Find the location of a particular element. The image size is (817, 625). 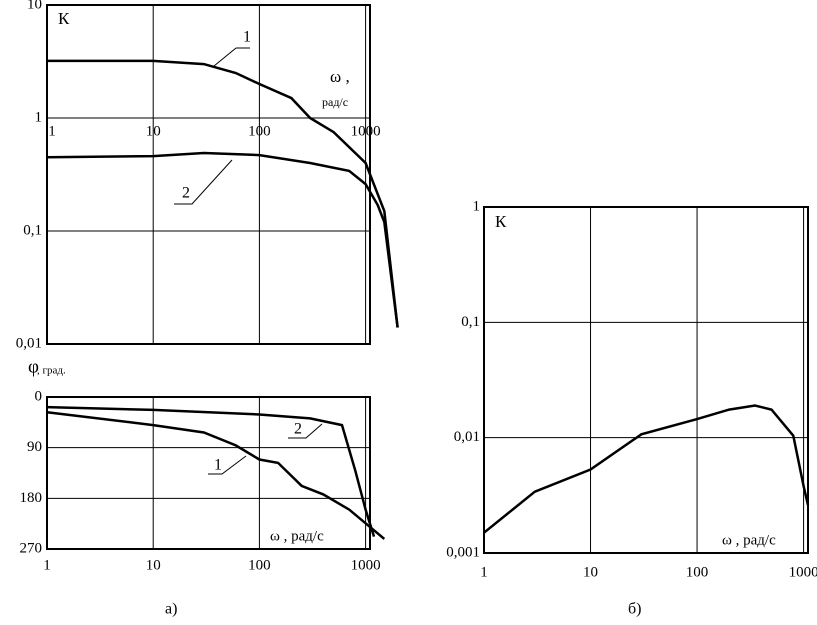

x-unit: рад/с is located at coordinates (335, 102).